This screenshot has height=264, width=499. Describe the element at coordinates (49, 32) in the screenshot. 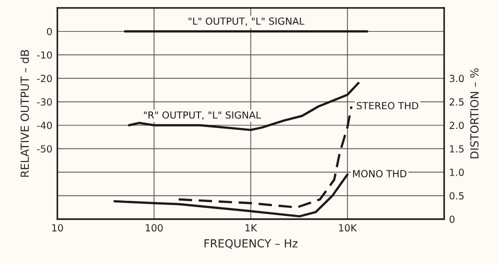

I see `y-tick-label: 0` at that location.